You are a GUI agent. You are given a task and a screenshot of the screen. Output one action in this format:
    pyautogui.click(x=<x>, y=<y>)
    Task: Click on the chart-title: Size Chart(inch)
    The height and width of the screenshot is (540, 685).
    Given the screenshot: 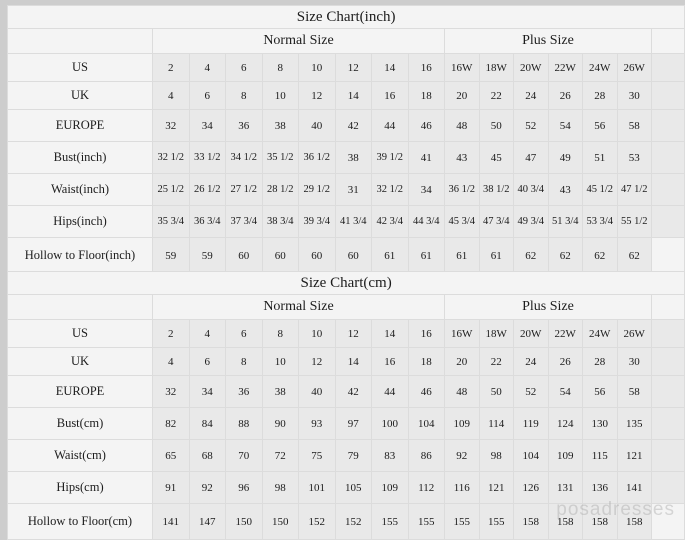 What is the action you would take?
    pyautogui.click(x=345, y=17)
    